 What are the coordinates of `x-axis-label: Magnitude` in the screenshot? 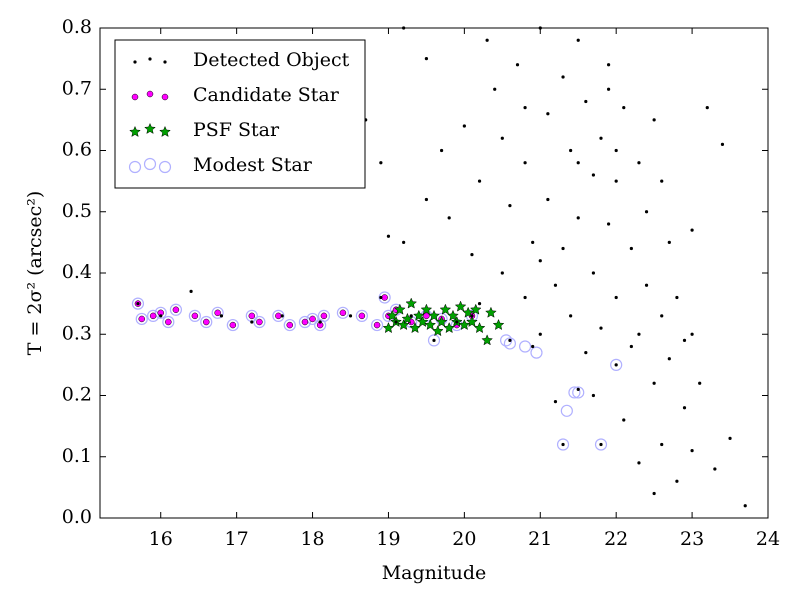 It's located at (434, 573).